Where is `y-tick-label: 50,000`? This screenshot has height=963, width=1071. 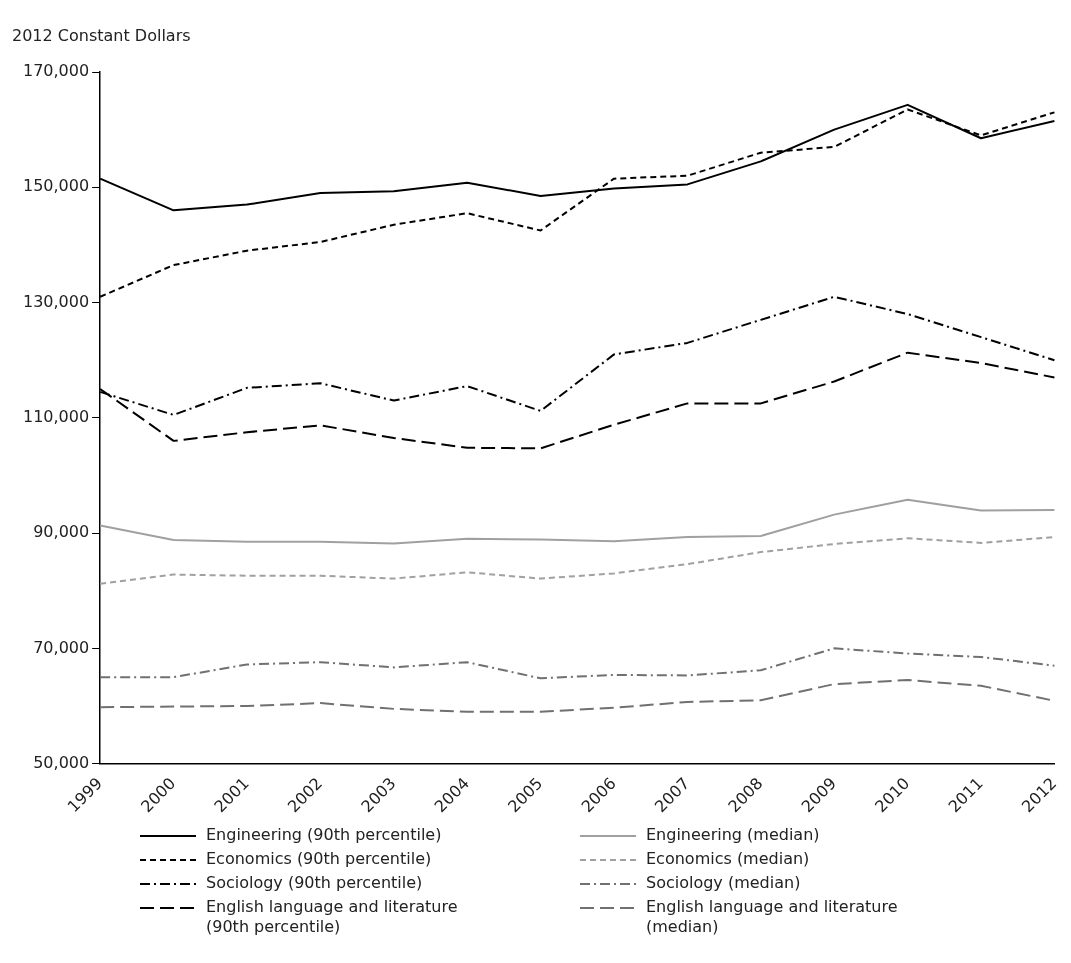 y-tick-label: 50,000 is located at coordinates (61, 762).